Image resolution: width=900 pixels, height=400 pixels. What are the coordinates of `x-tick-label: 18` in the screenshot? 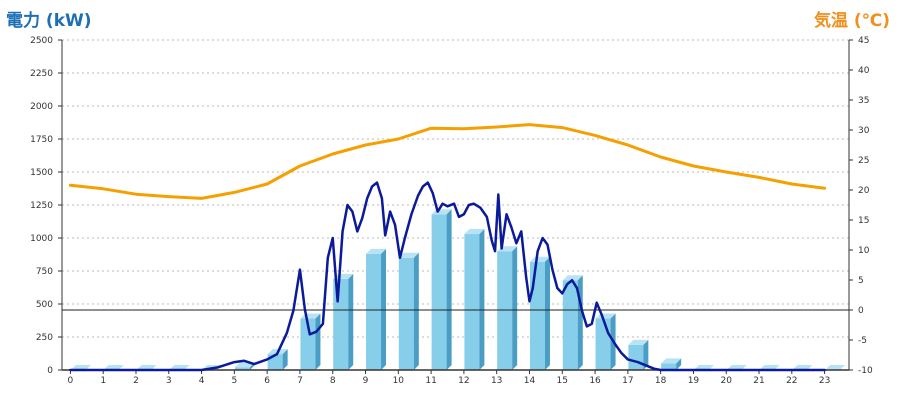 It's located at (661, 381).